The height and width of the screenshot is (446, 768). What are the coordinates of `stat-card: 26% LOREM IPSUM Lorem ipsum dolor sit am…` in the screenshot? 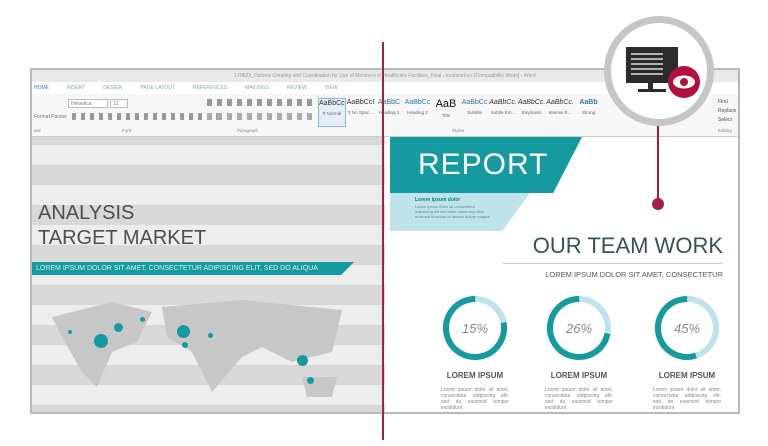 It's located at (579, 352).